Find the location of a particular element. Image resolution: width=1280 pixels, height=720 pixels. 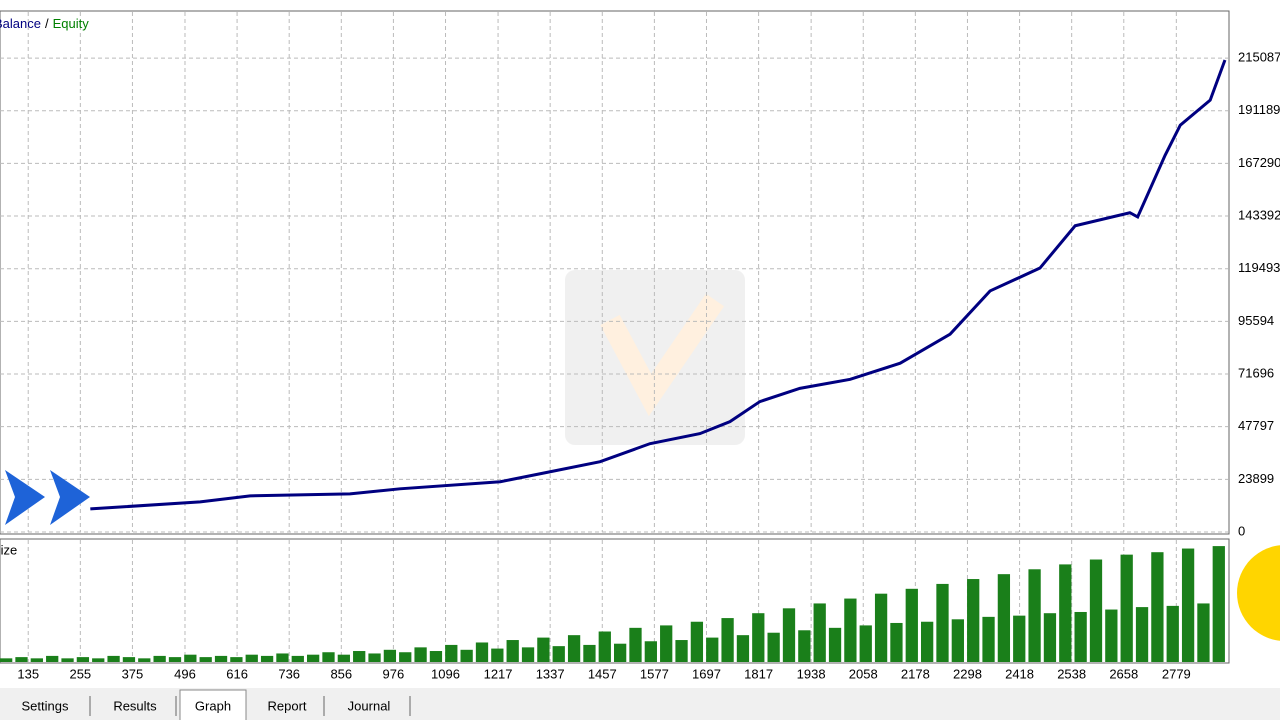

y-tick-label: 23899 is located at coordinates (1256, 478).